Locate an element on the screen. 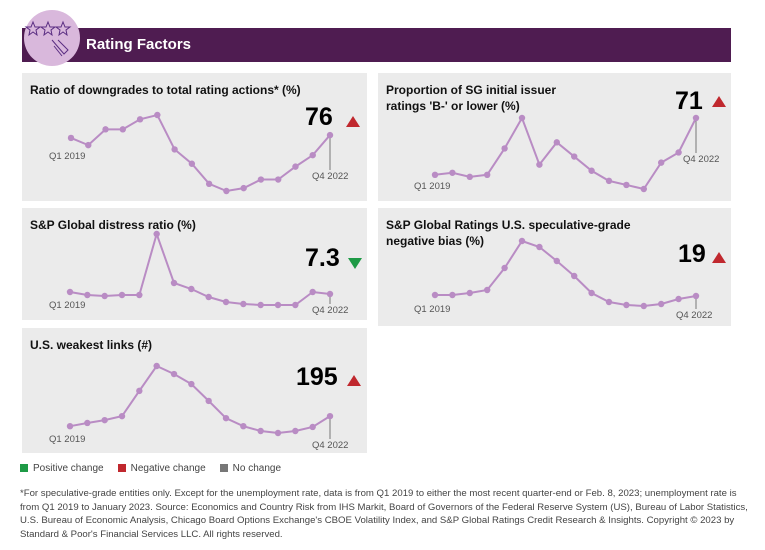 Image resolution: width=765 pixels, height=550 pixels. header-bar is located at coordinates (376, 45).